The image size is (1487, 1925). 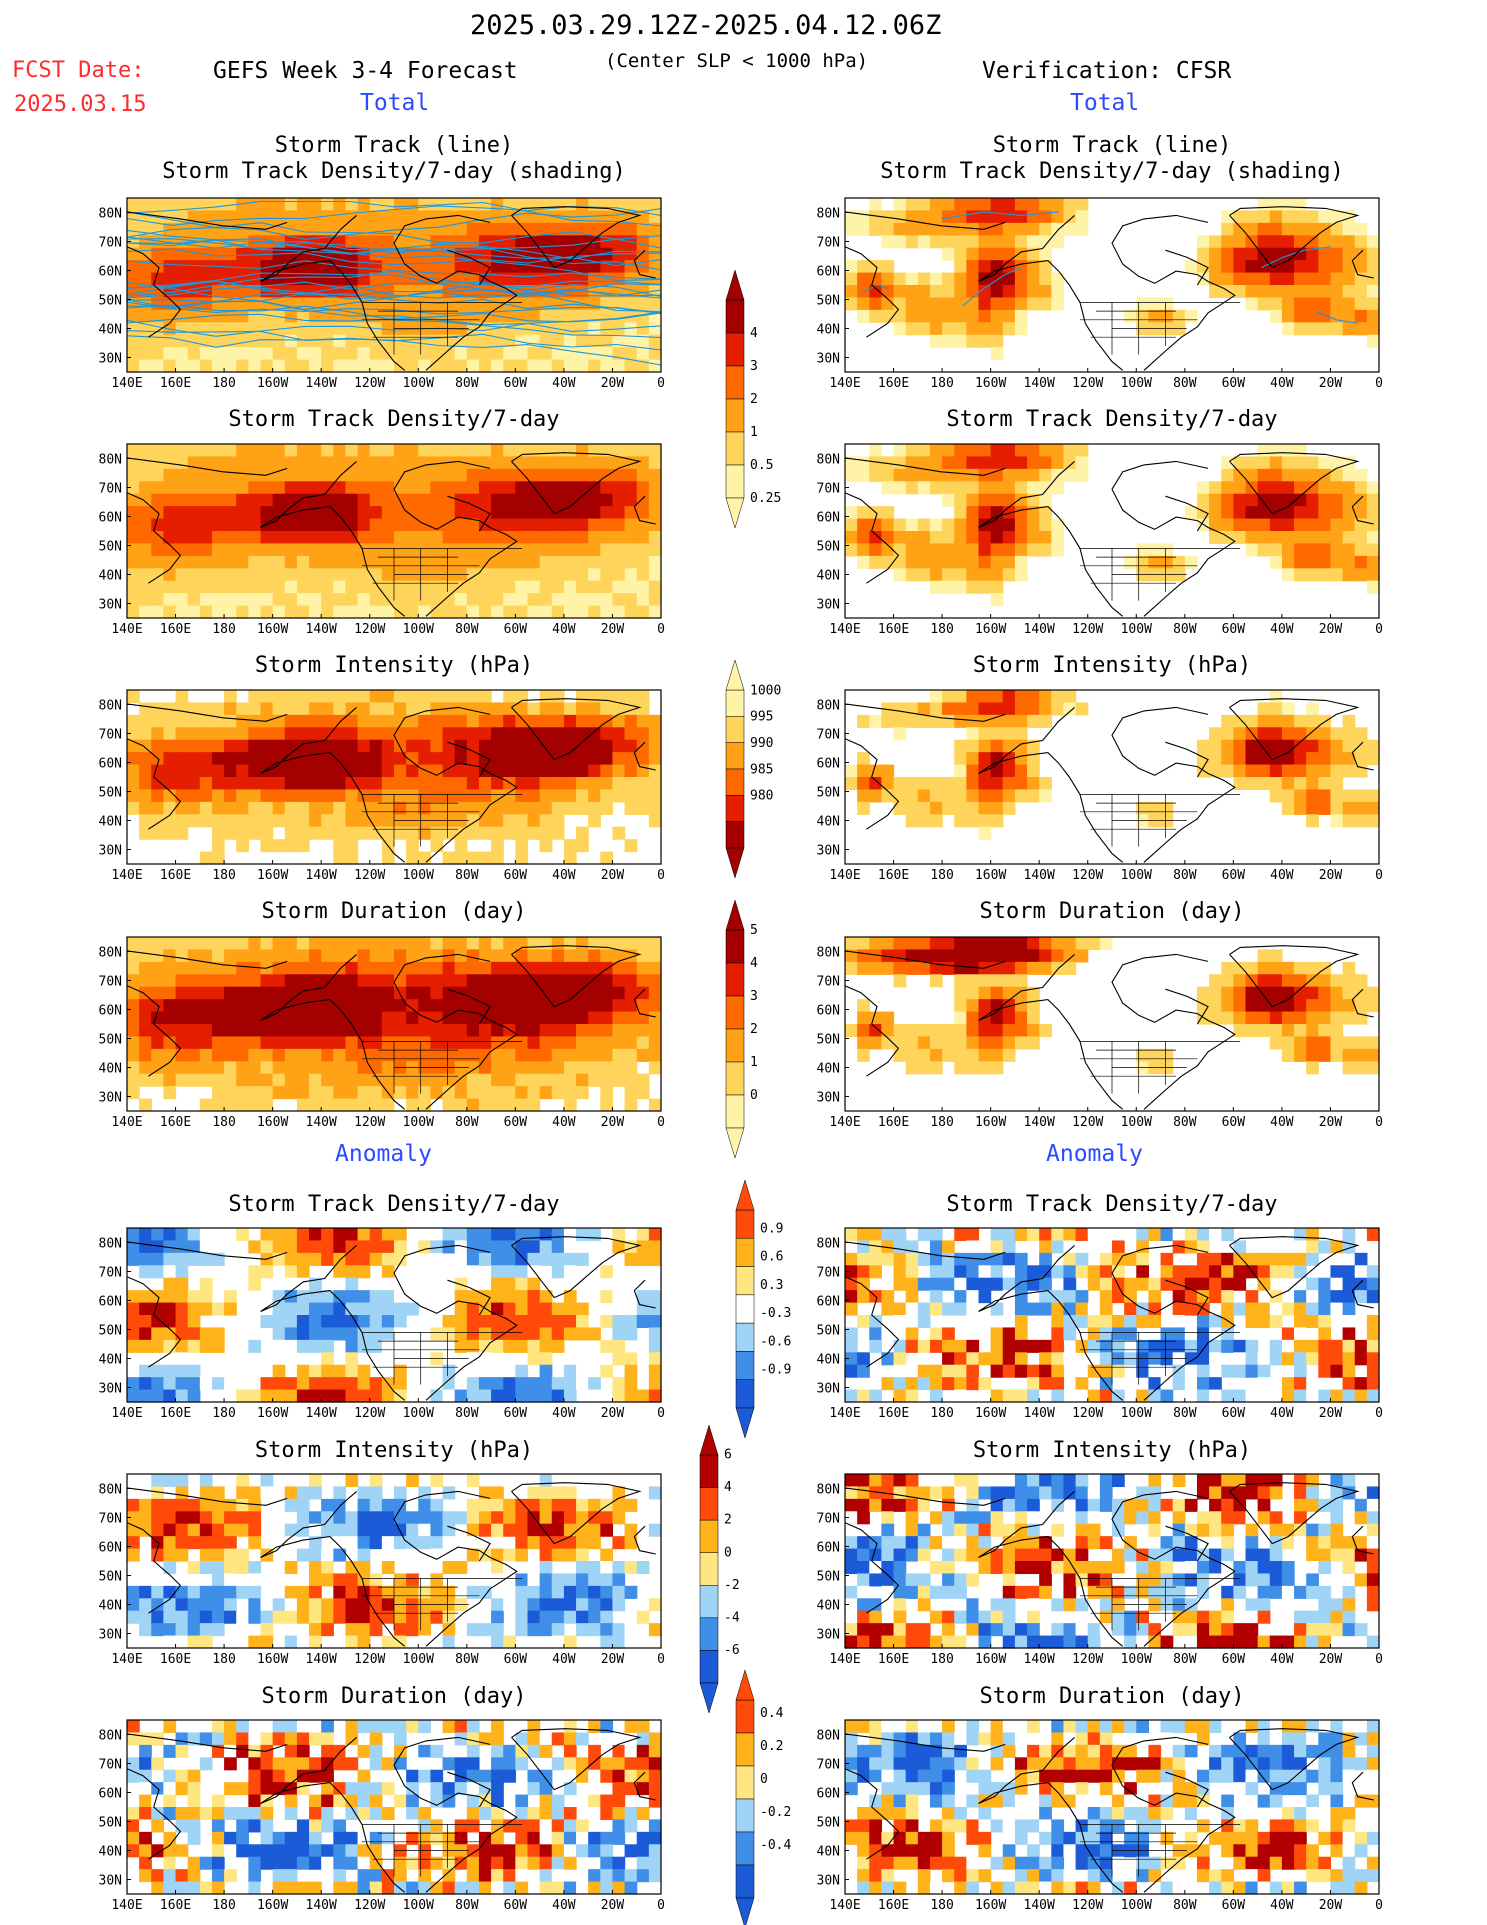 I want to click on lon-tick-label: 140E, so click(x=126, y=1413).